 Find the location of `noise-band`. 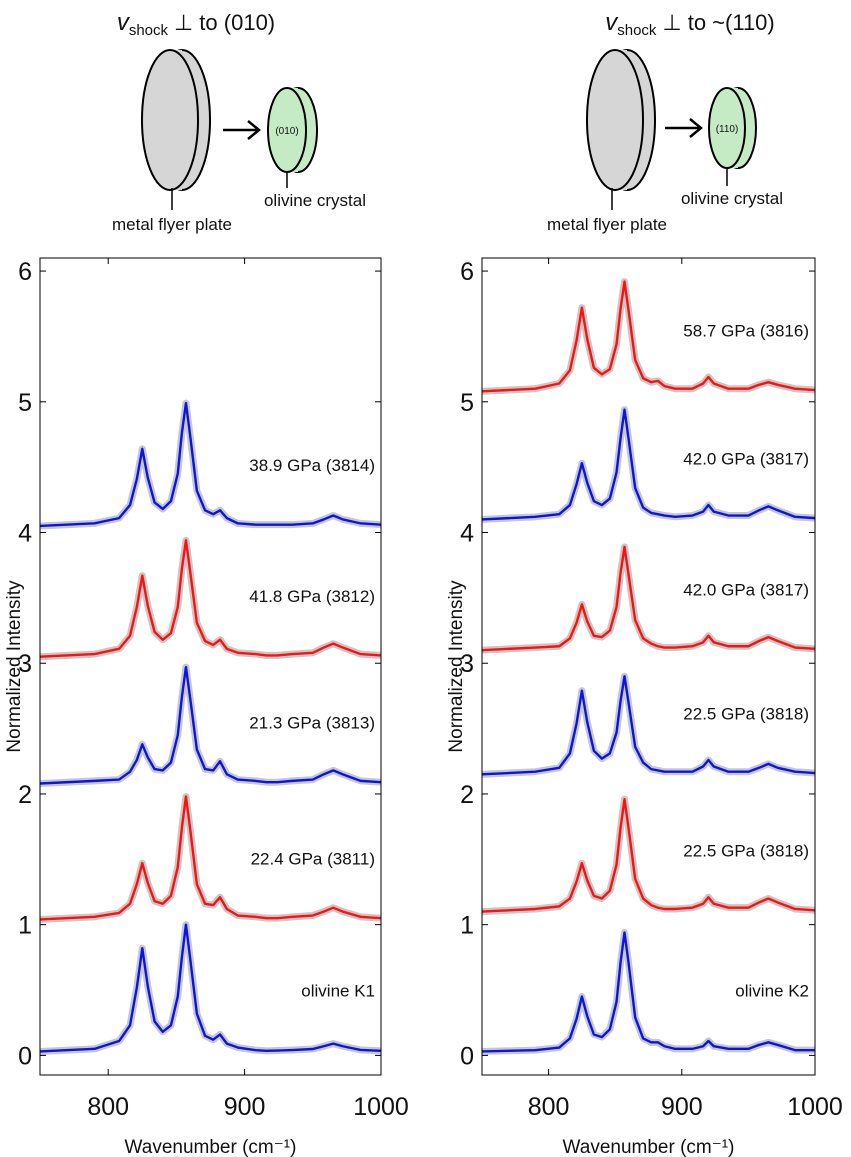

noise-band is located at coordinates (648, 725).